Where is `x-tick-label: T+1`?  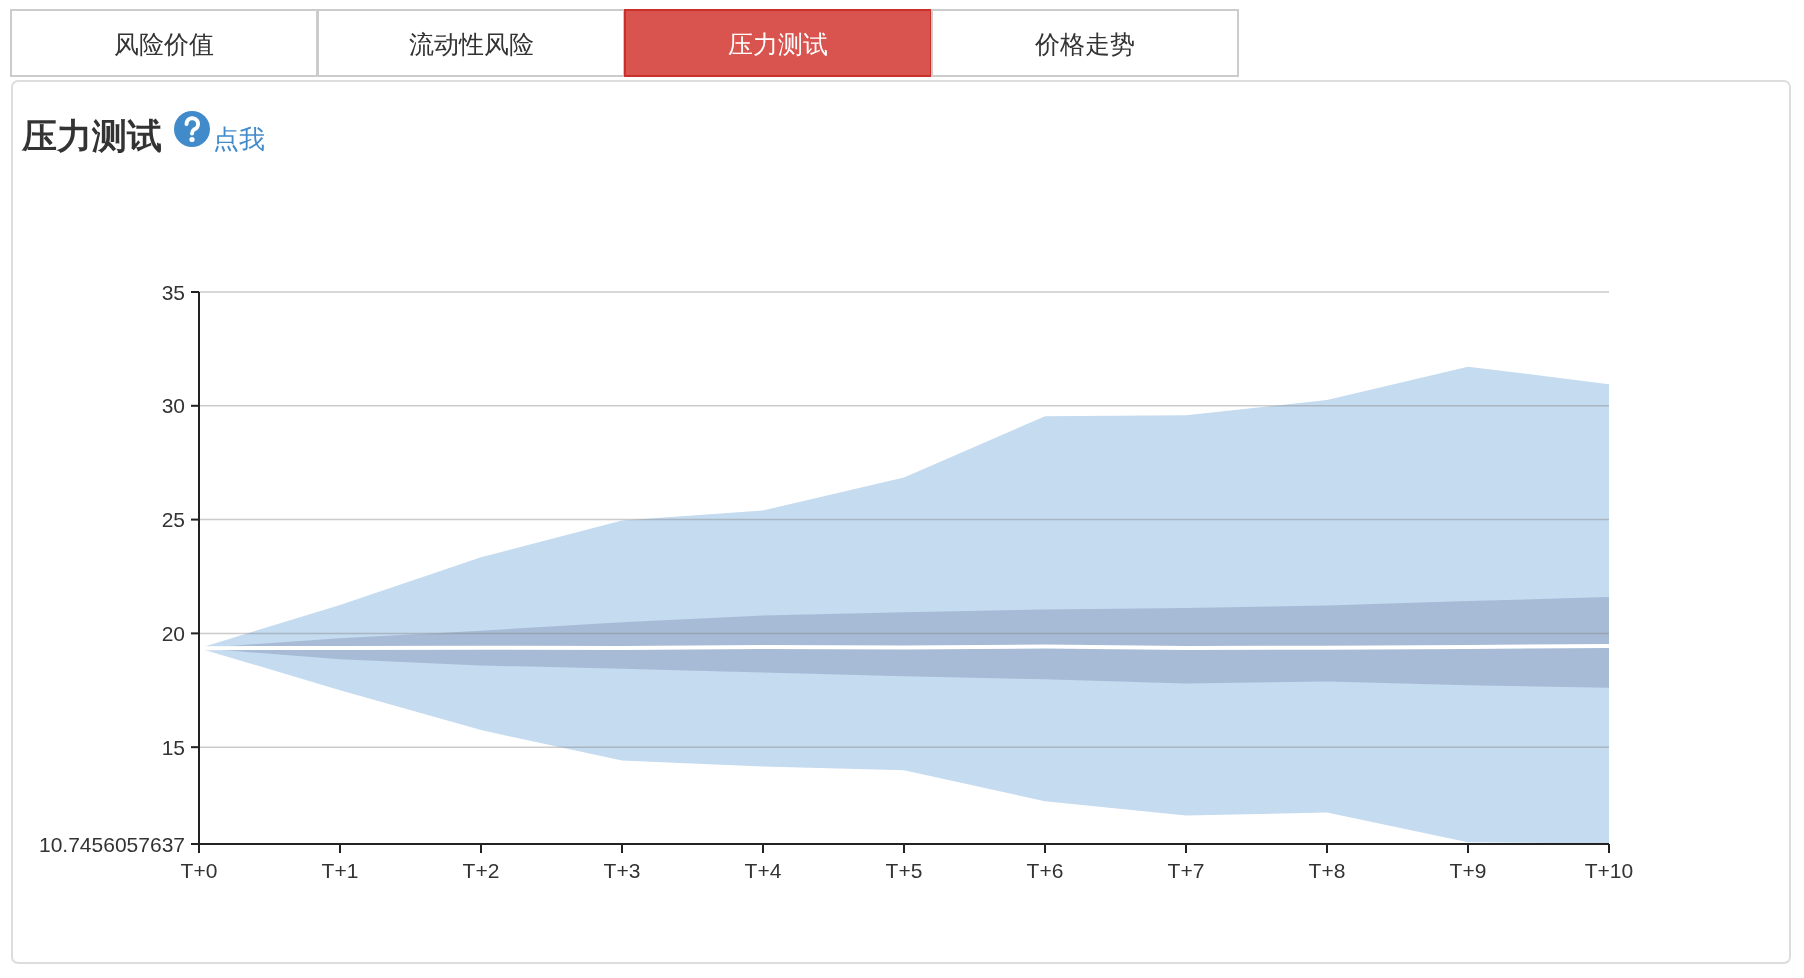
x-tick-label: T+1 is located at coordinates (340, 870).